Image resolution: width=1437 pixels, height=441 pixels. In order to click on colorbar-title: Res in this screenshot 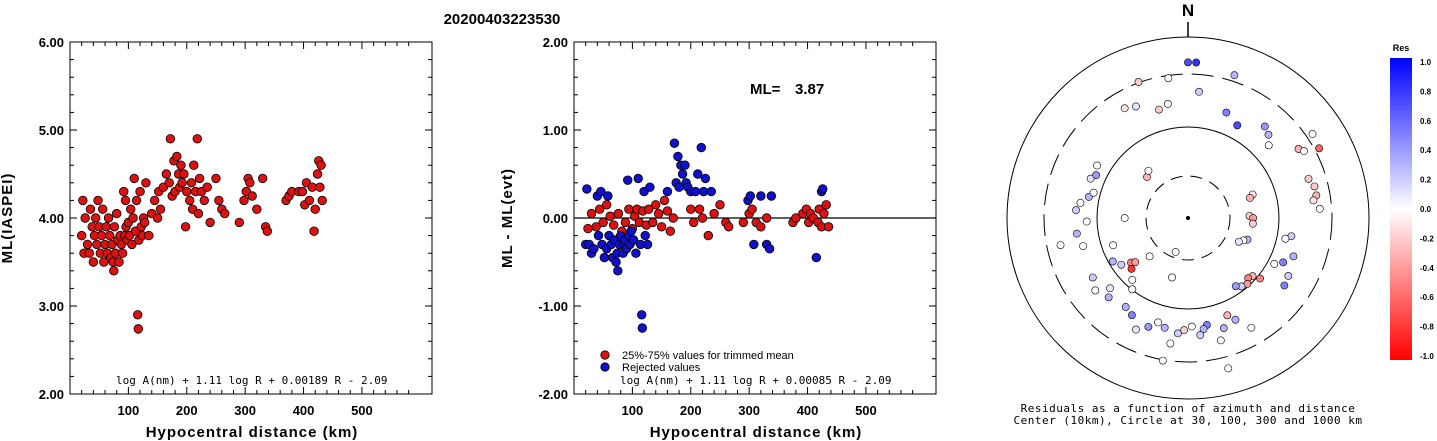, I will do `click(1401, 48)`.